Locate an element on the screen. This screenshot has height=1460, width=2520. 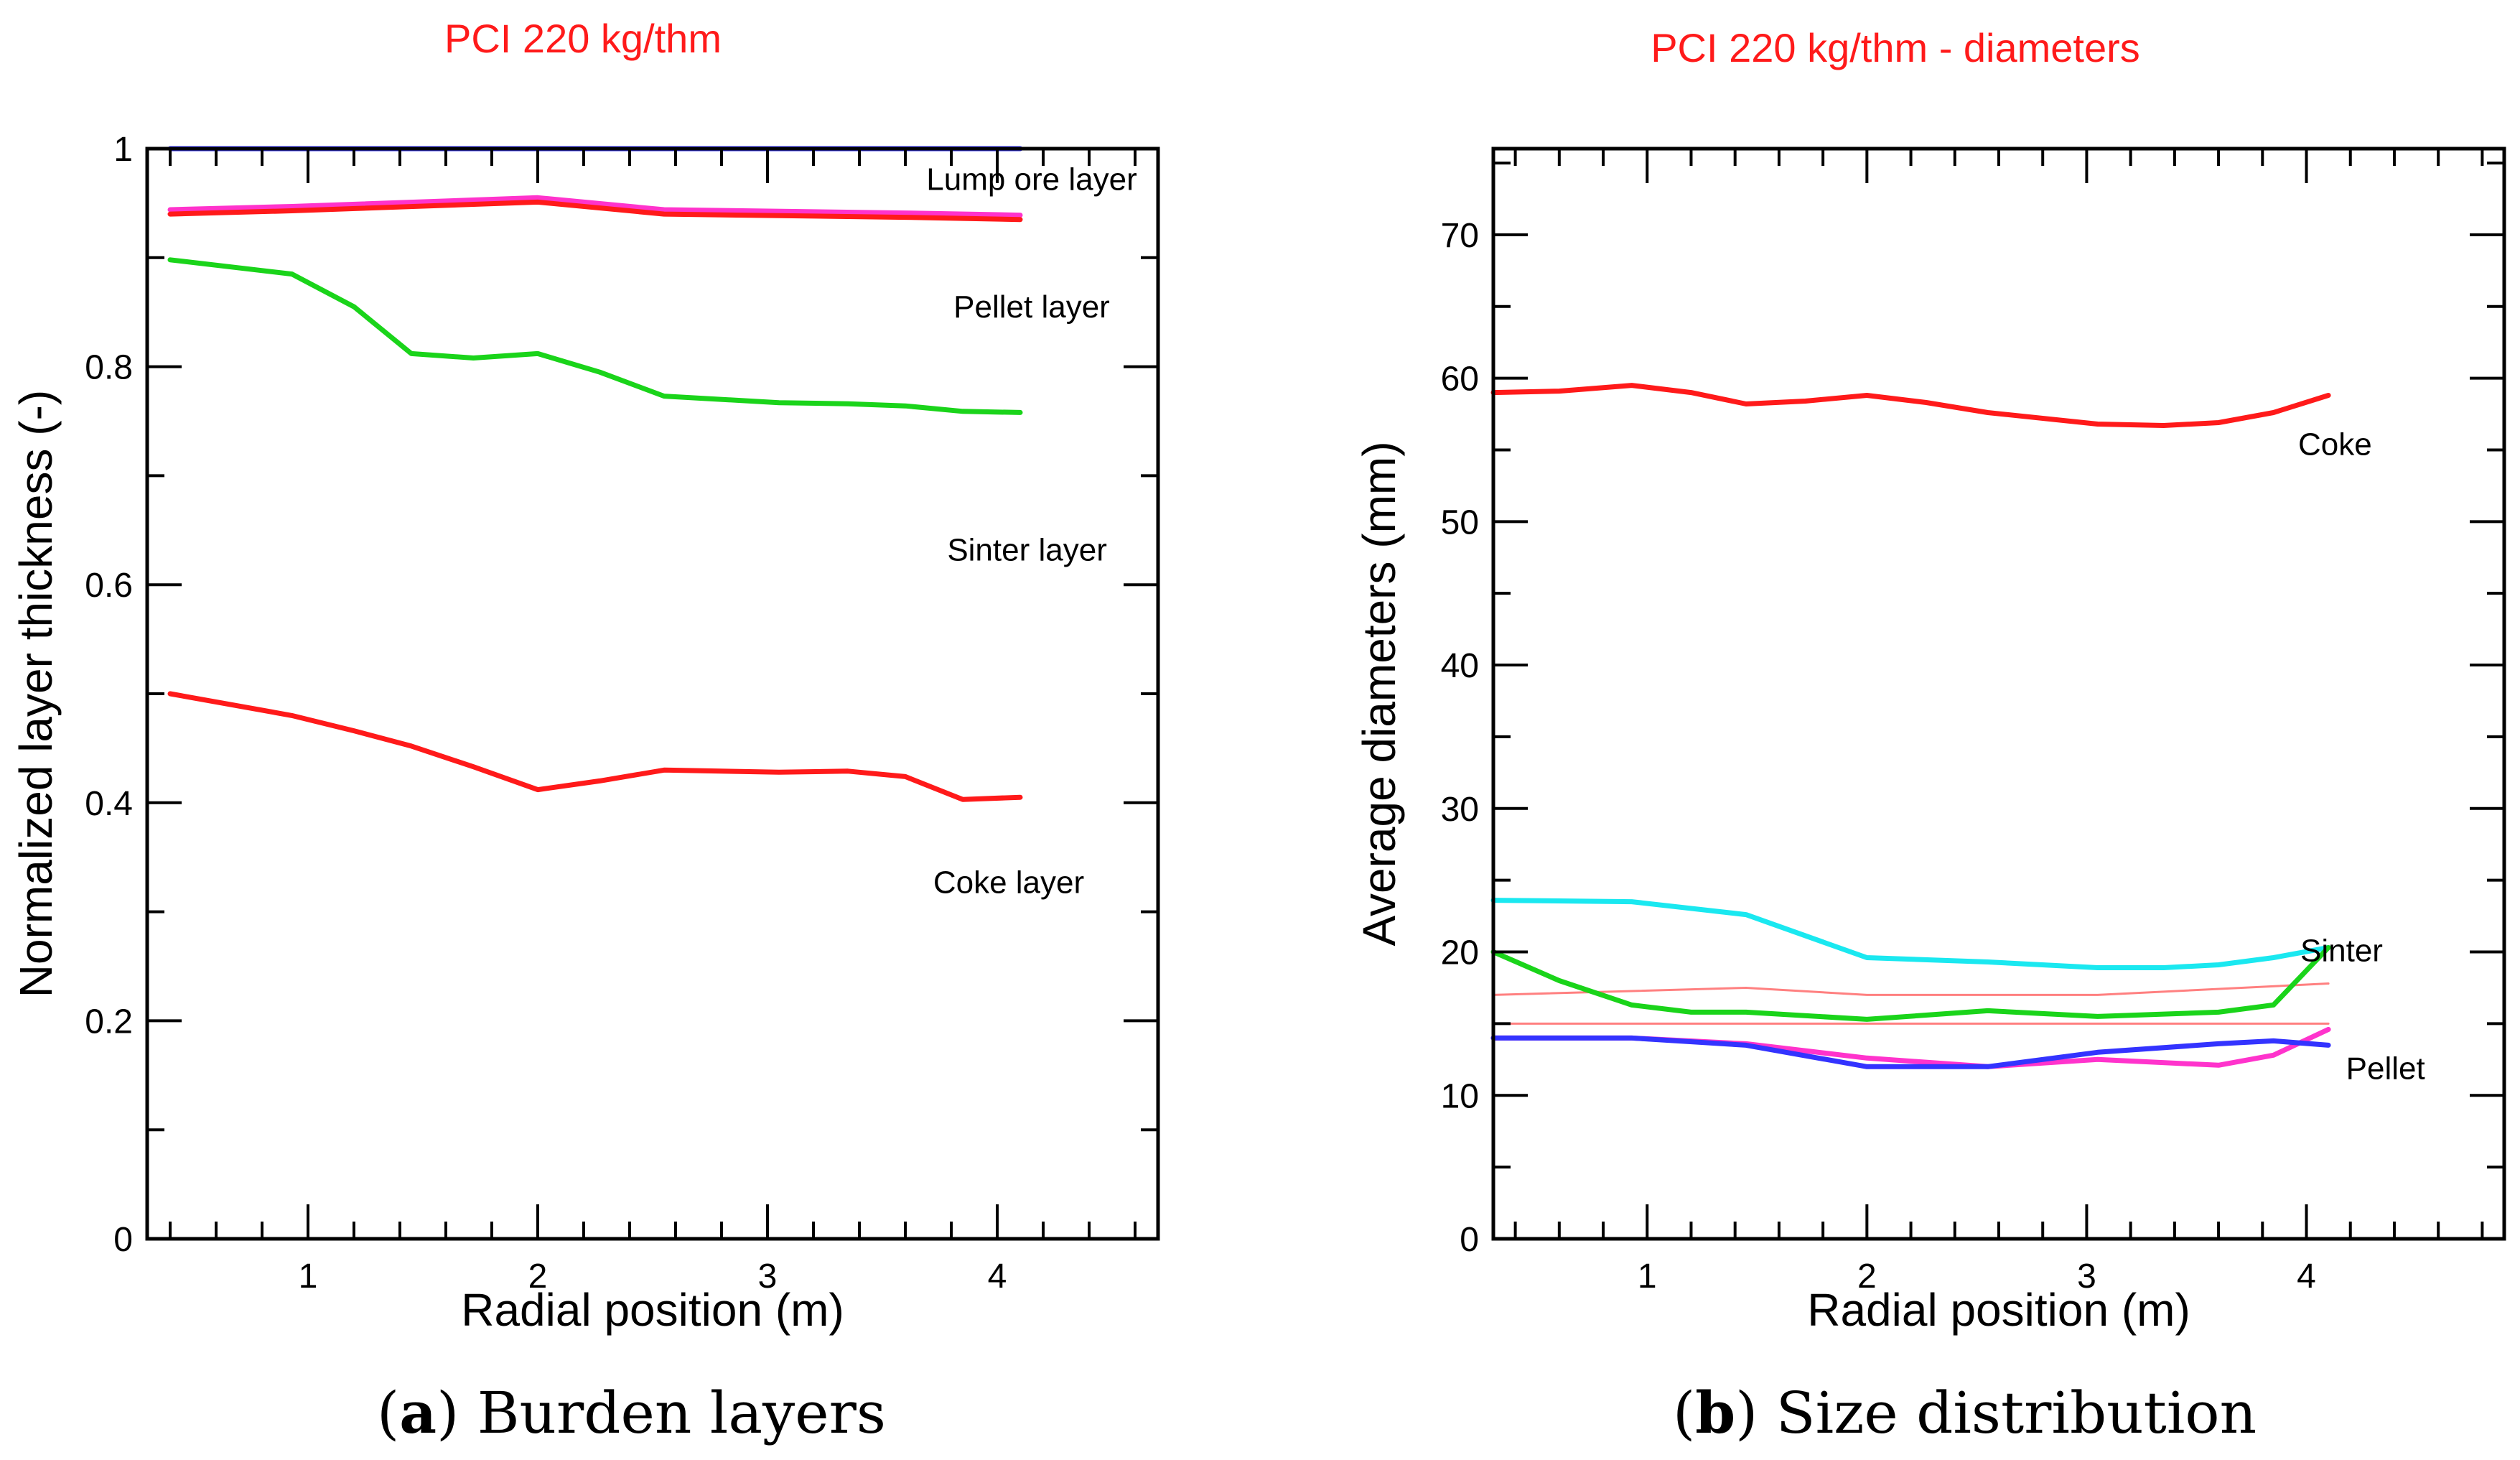
caption-a: (a) Burden layers is located at coordinates (631, 1412).